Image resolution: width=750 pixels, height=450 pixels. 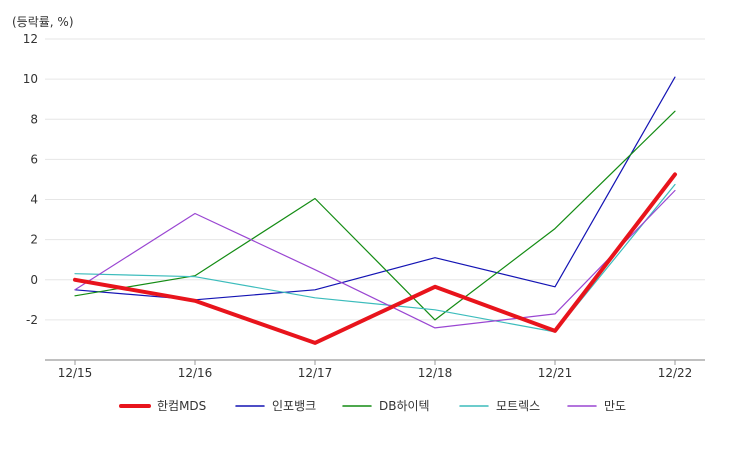 I want to click on y-tick-label: 6, so click(x=34, y=159).